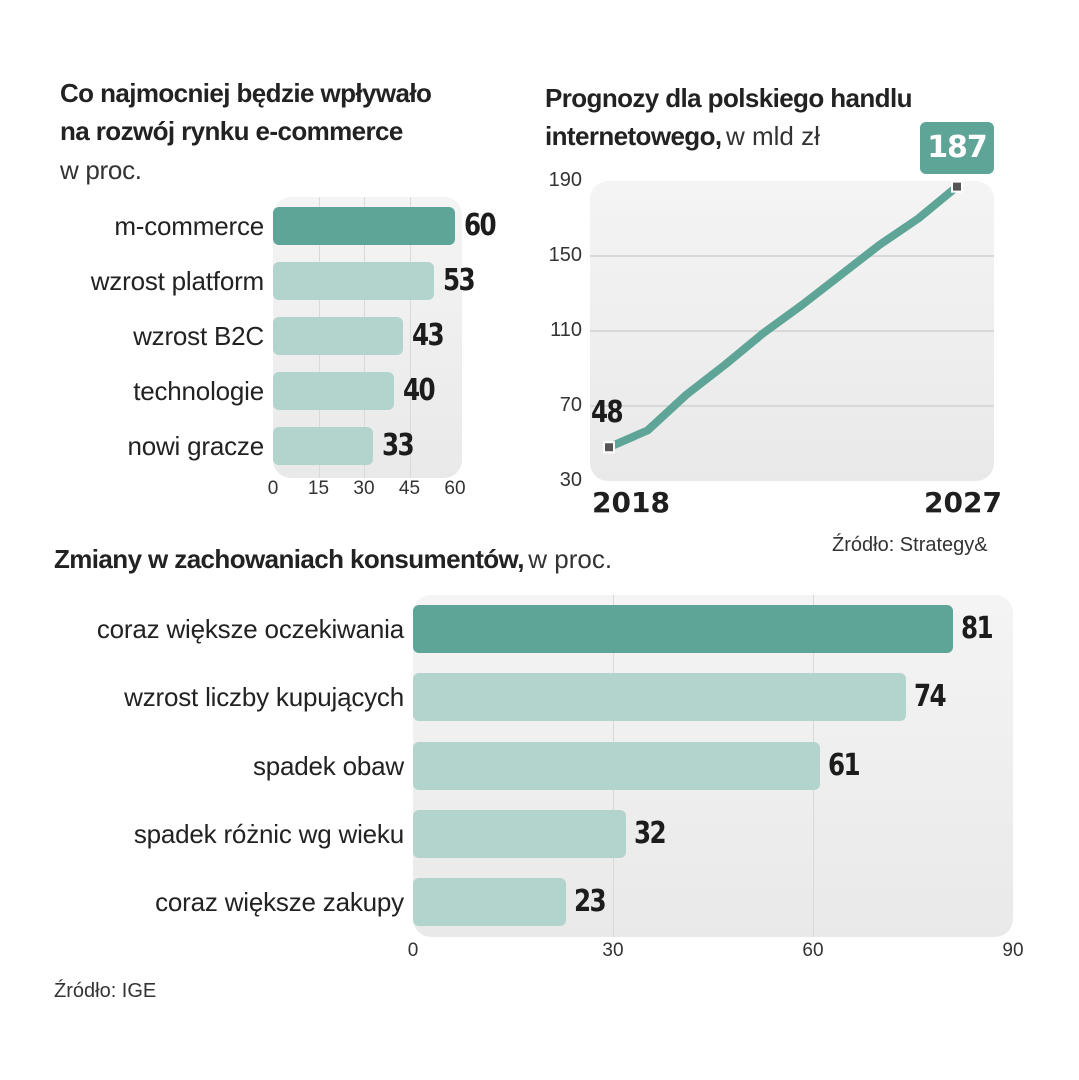 The image size is (1079, 1080). I want to click on chart1-title-line2: na rozwój rynku e-commerce, so click(231, 131).